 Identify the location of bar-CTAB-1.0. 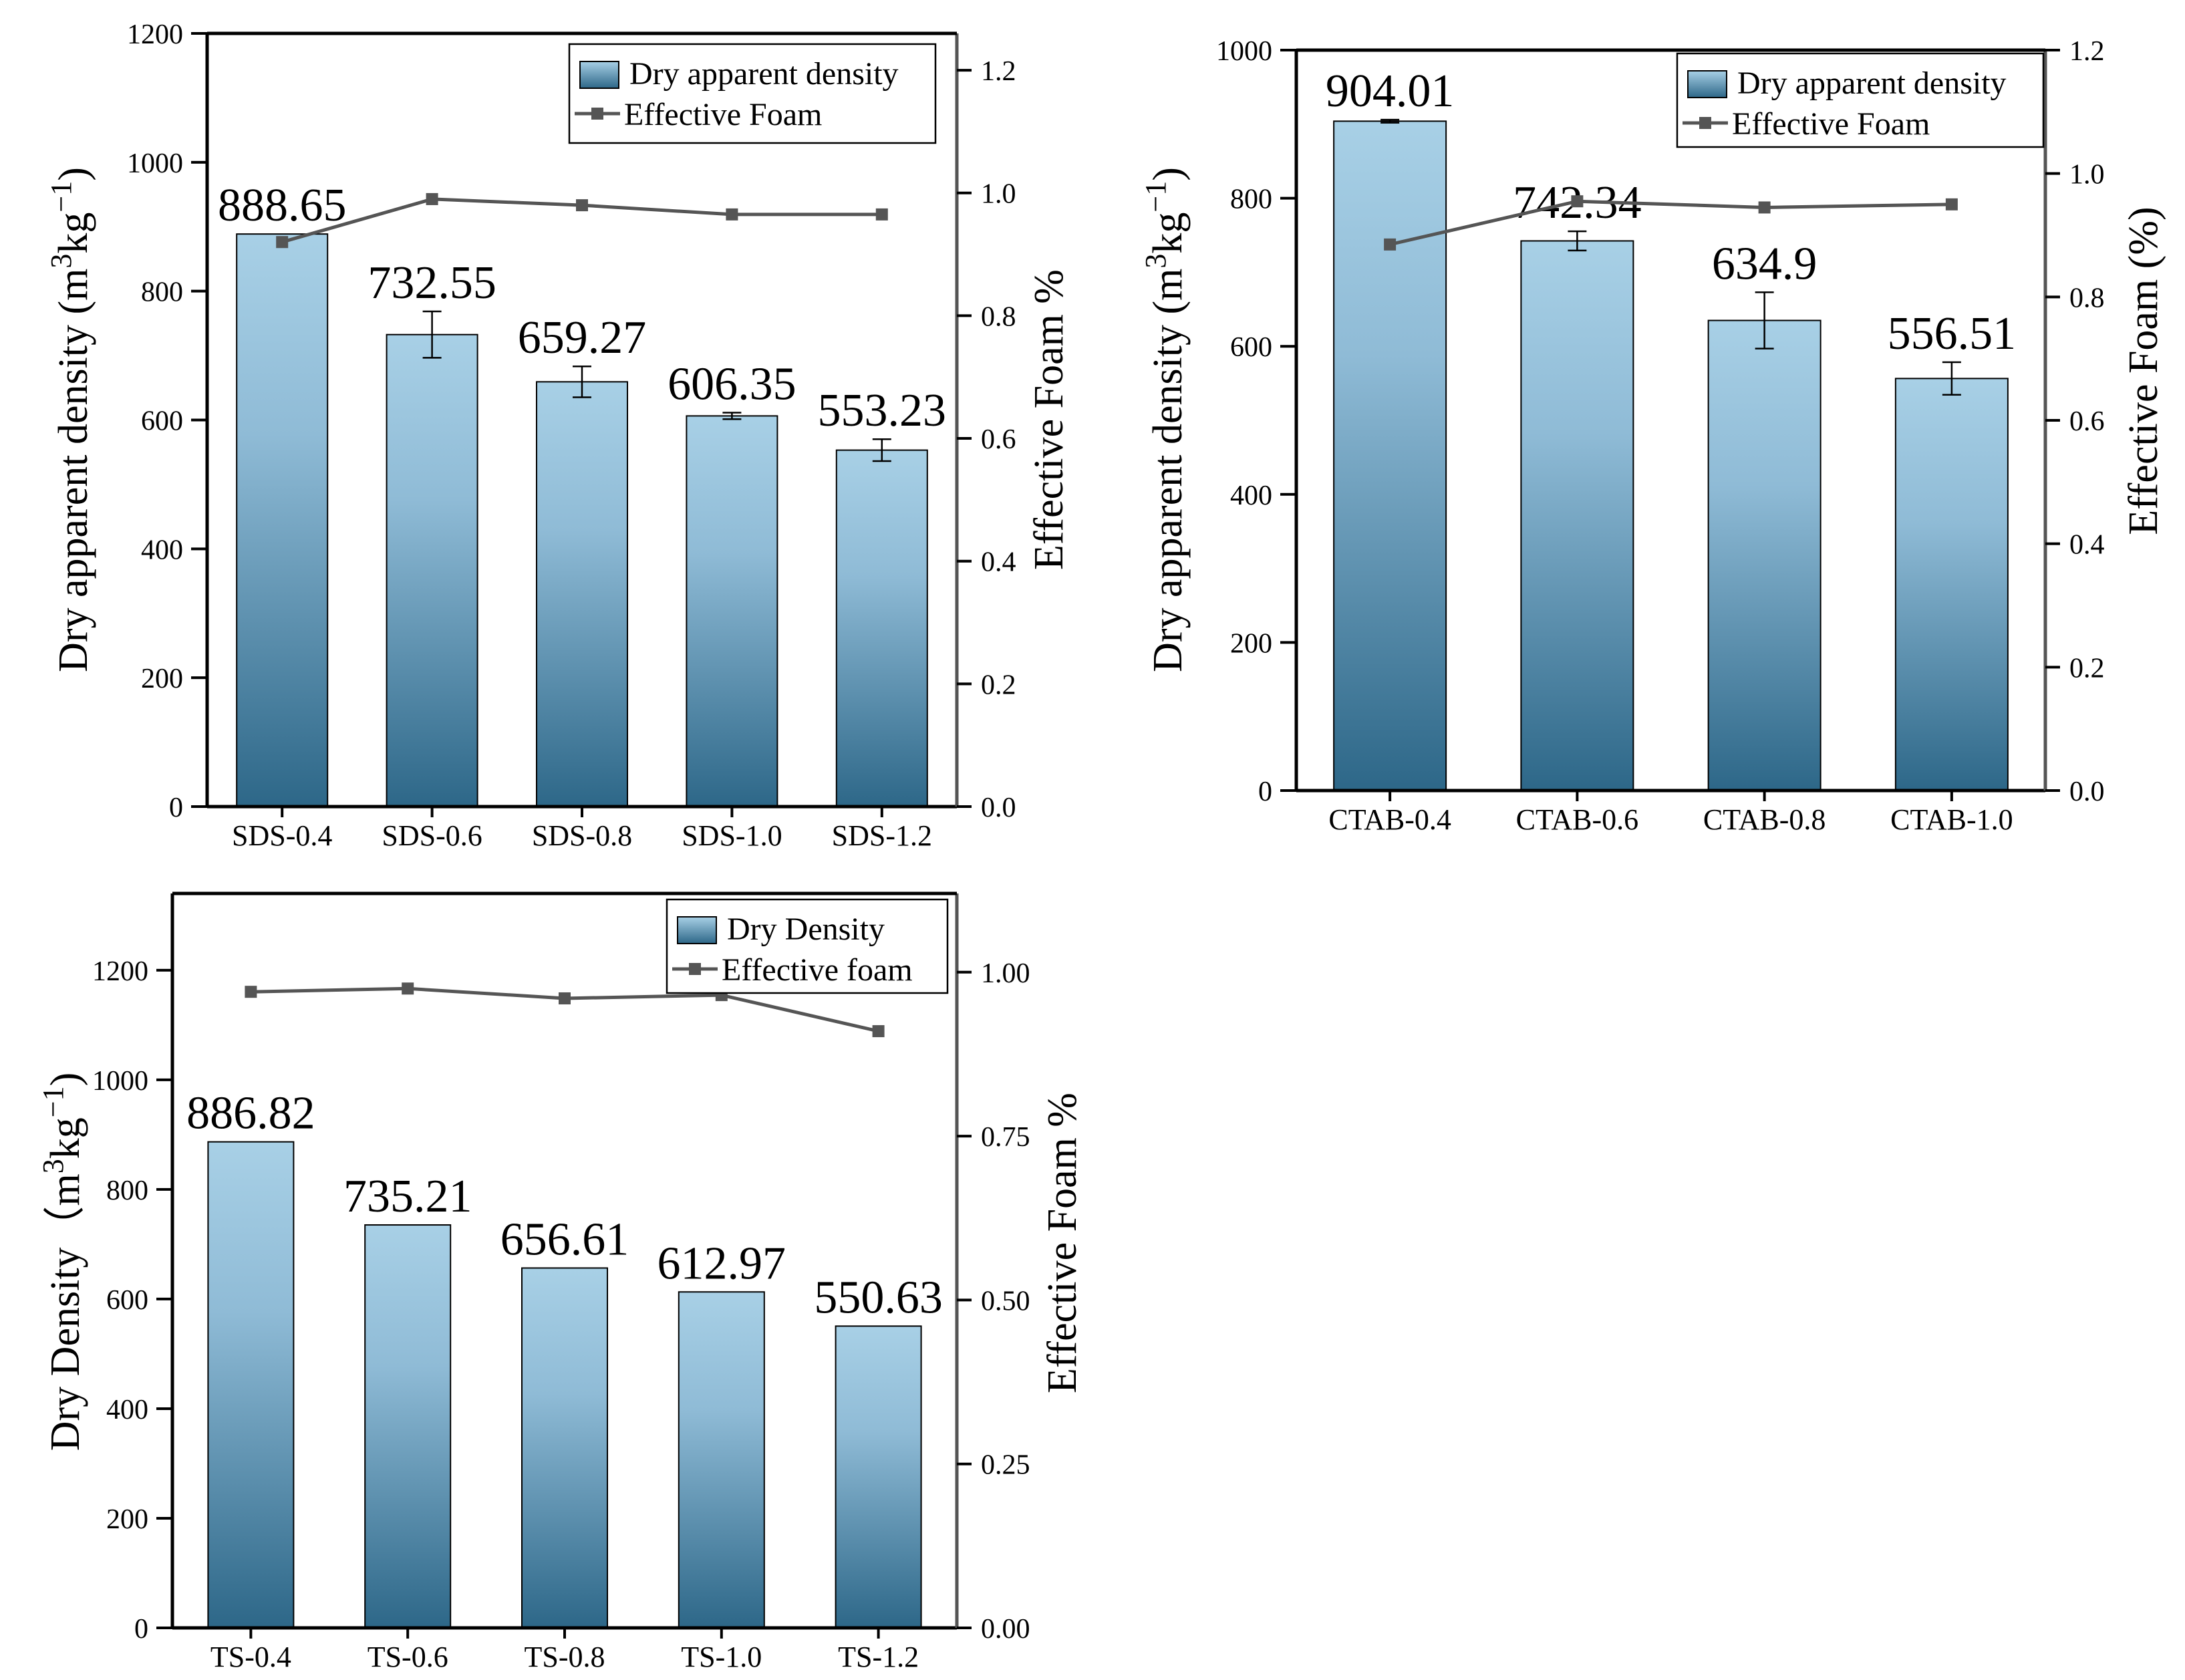
(1952, 584).